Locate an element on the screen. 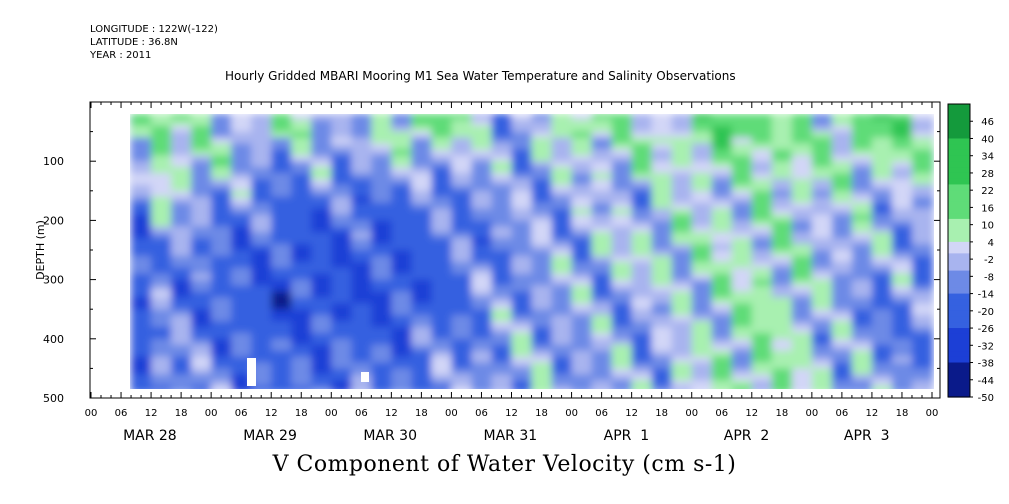 The image size is (1009, 504). colorbar-tick-label: -50 is located at coordinates (986, 398).